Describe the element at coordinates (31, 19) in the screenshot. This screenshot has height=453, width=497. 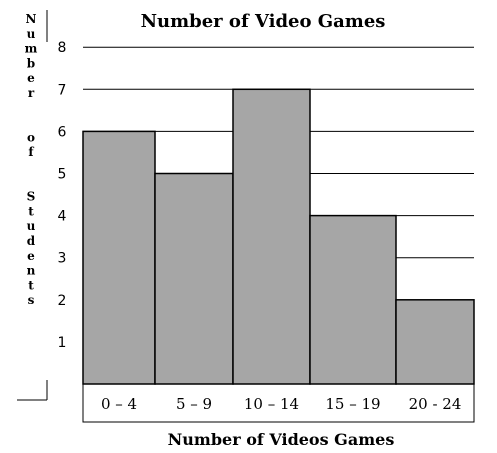
I see `y-axis-label-char: N` at that location.